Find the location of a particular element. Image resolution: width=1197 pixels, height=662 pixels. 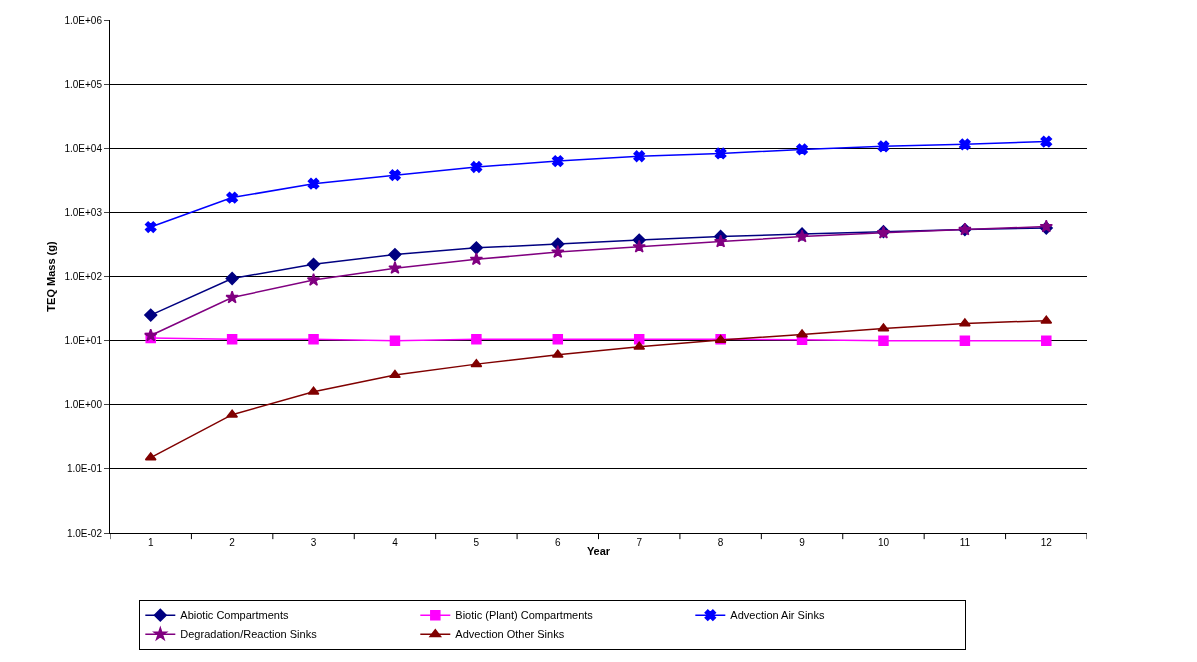

y-tick-label: 1.0E-01 is located at coordinates (84, 469).